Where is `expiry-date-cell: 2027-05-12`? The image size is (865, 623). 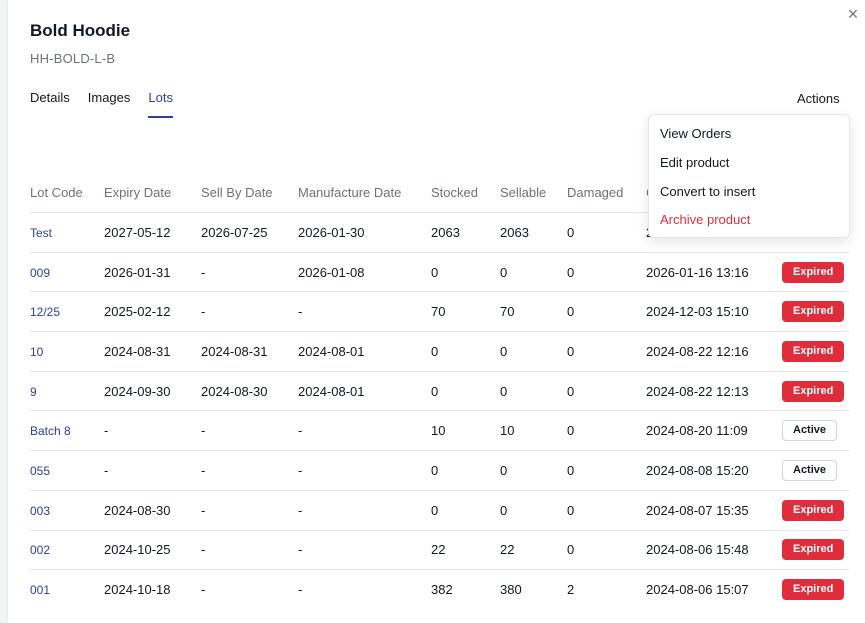
expiry-date-cell: 2027-05-12 is located at coordinates (152, 232).